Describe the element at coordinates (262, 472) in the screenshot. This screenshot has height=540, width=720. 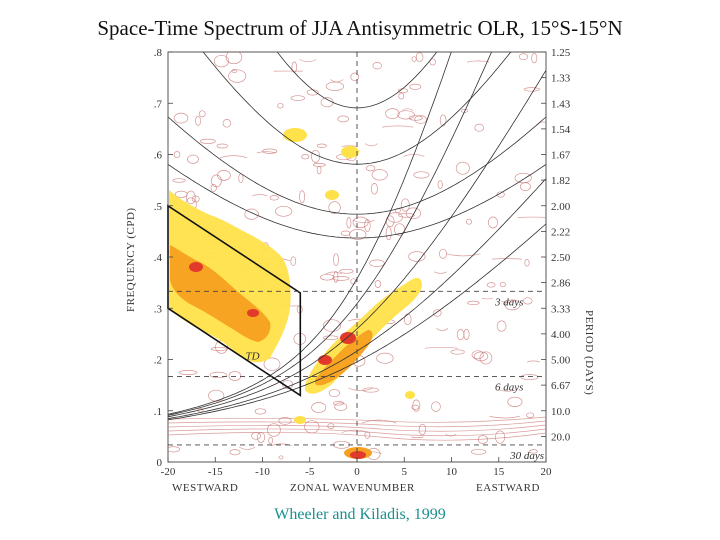
I see `x-tick-label: -10` at that location.